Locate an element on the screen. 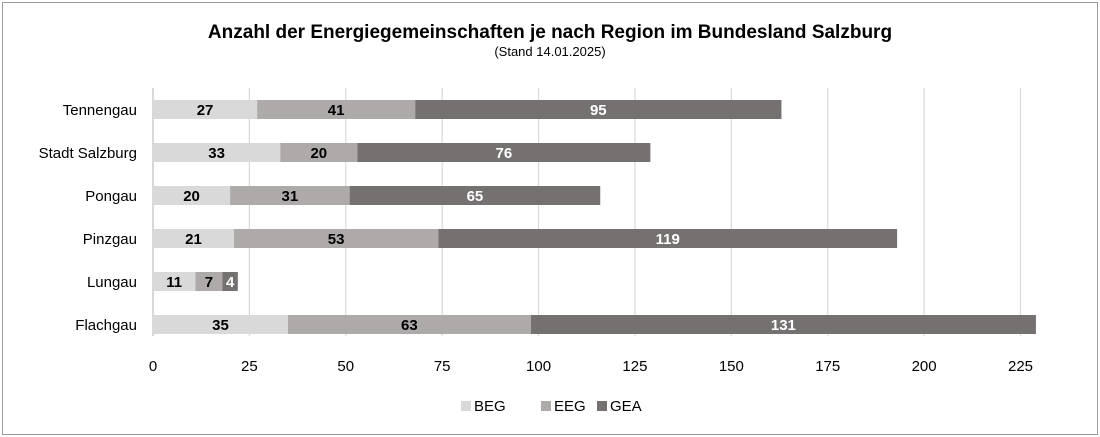  data-label: 41 is located at coordinates (336, 110).